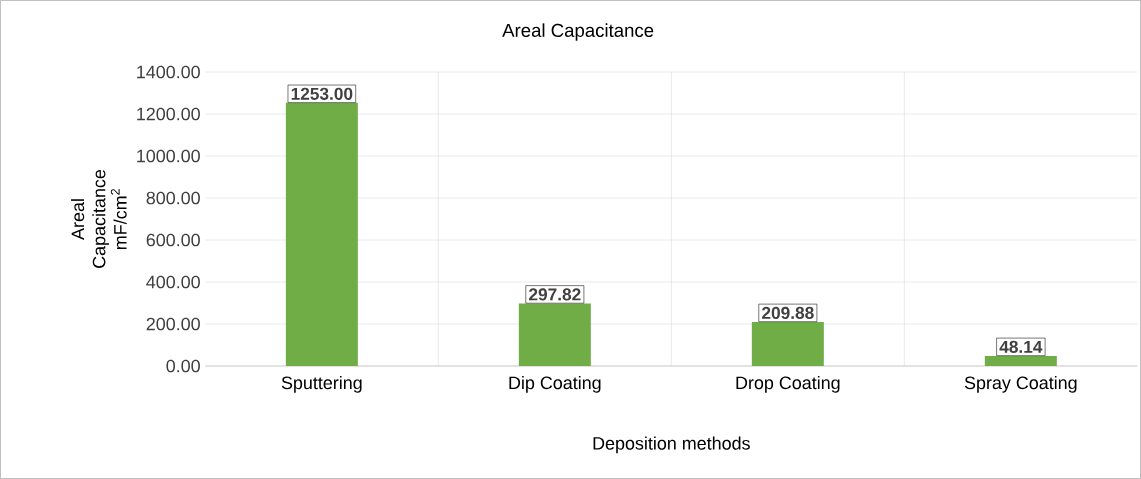 The height and width of the screenshot is (479, 1141). What do you see at coordinates (173, 324) in the screenshot?
I see `y-tick-label: 200.00` at bounding box center [173, 324].